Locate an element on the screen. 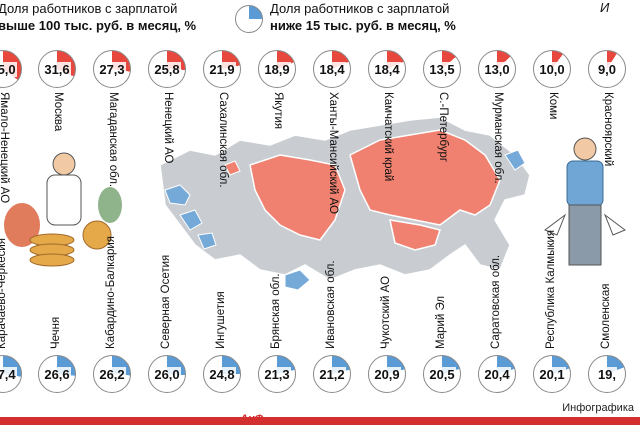 The height and width of the screenshot is (425, 640). top-value-label-11: 9,0 is located at coordinates (607, 69).